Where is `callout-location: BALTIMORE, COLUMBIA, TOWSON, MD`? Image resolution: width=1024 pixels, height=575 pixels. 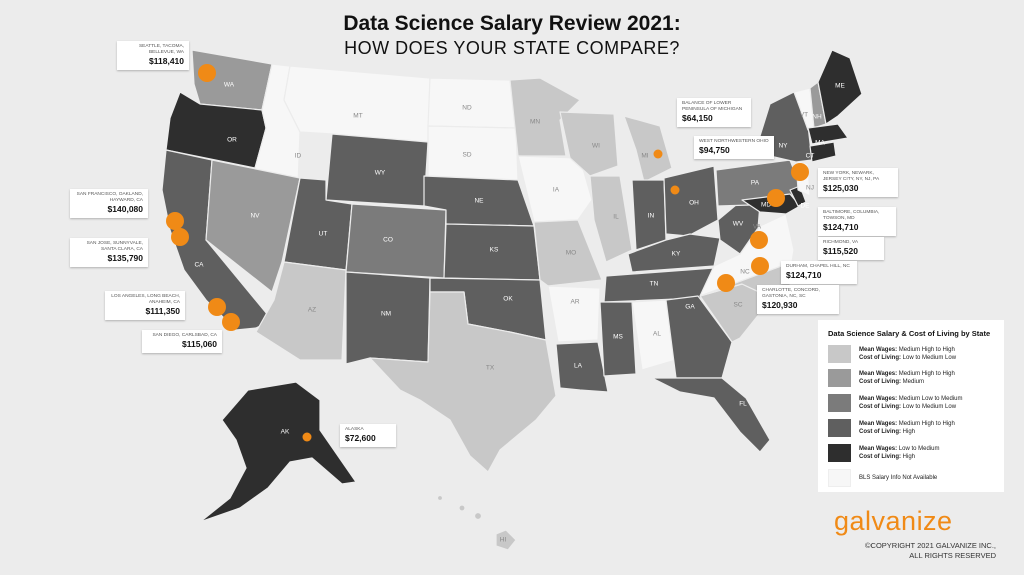 callout-location: BALTIMORE, COLUMBIA, TOWSON, MD is located at coordinates (851, 215).